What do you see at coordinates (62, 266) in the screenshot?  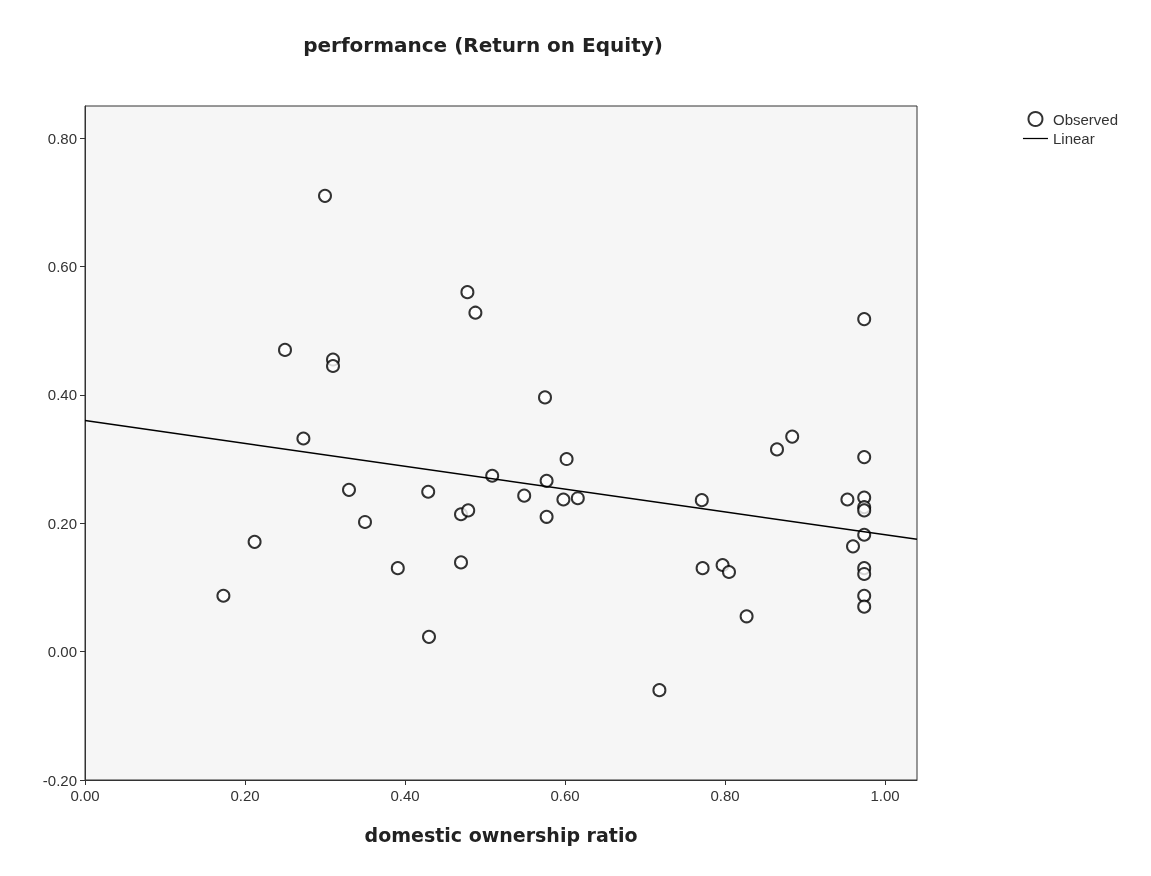 I see `y-tick-label: 0.60` at bounding box center [62, 266].